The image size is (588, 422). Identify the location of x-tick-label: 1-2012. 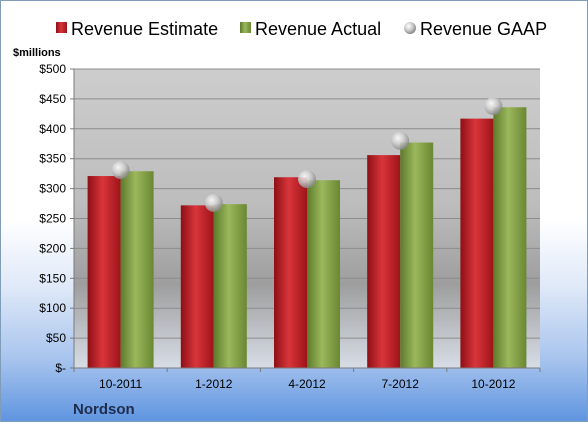
(214, 384).